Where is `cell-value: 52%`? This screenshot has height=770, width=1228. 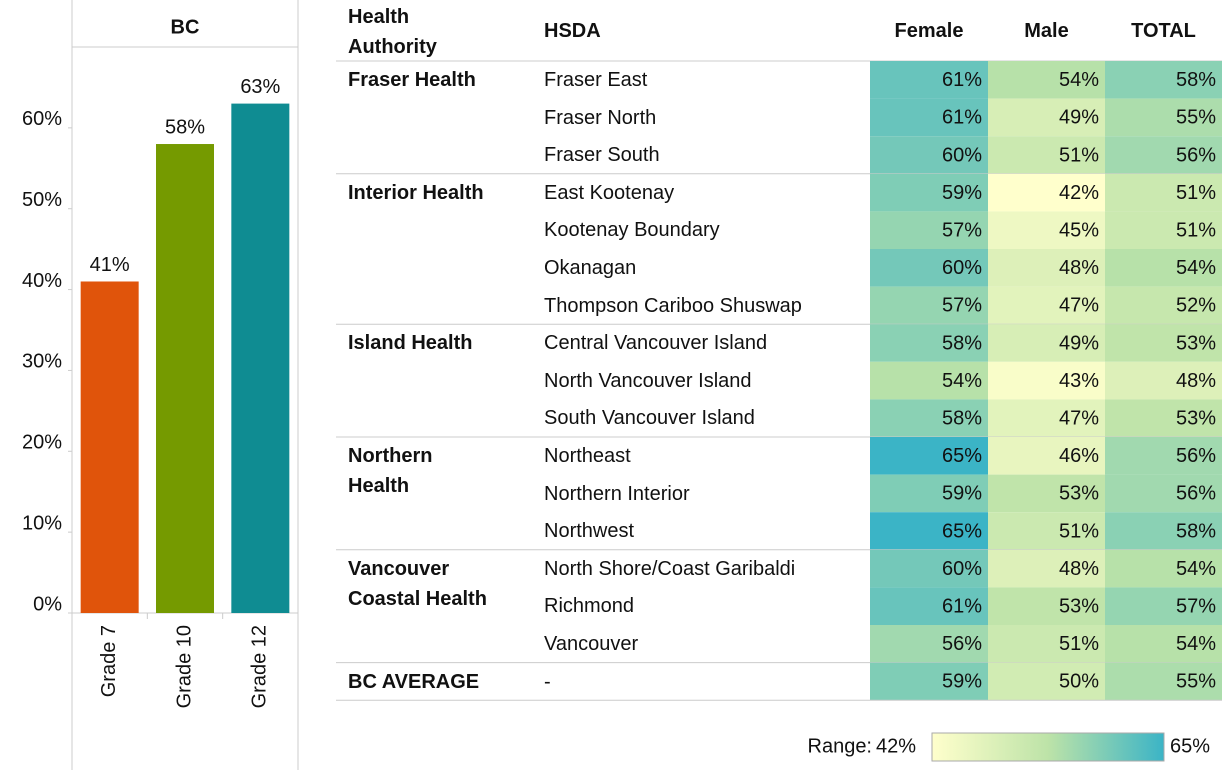
cell-value: 52% is located at coordinates (1196, 306).